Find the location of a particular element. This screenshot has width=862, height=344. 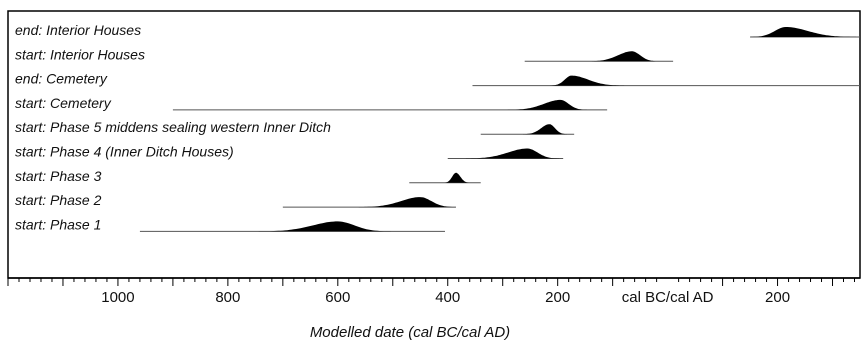

row-label: start: Phase 4 (Inner Ditch Houses) is located at coordinates (124, 152).